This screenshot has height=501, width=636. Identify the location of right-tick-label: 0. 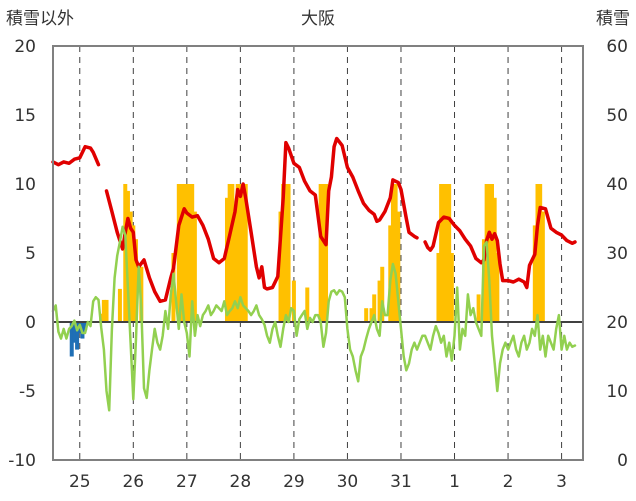
(622, 461).